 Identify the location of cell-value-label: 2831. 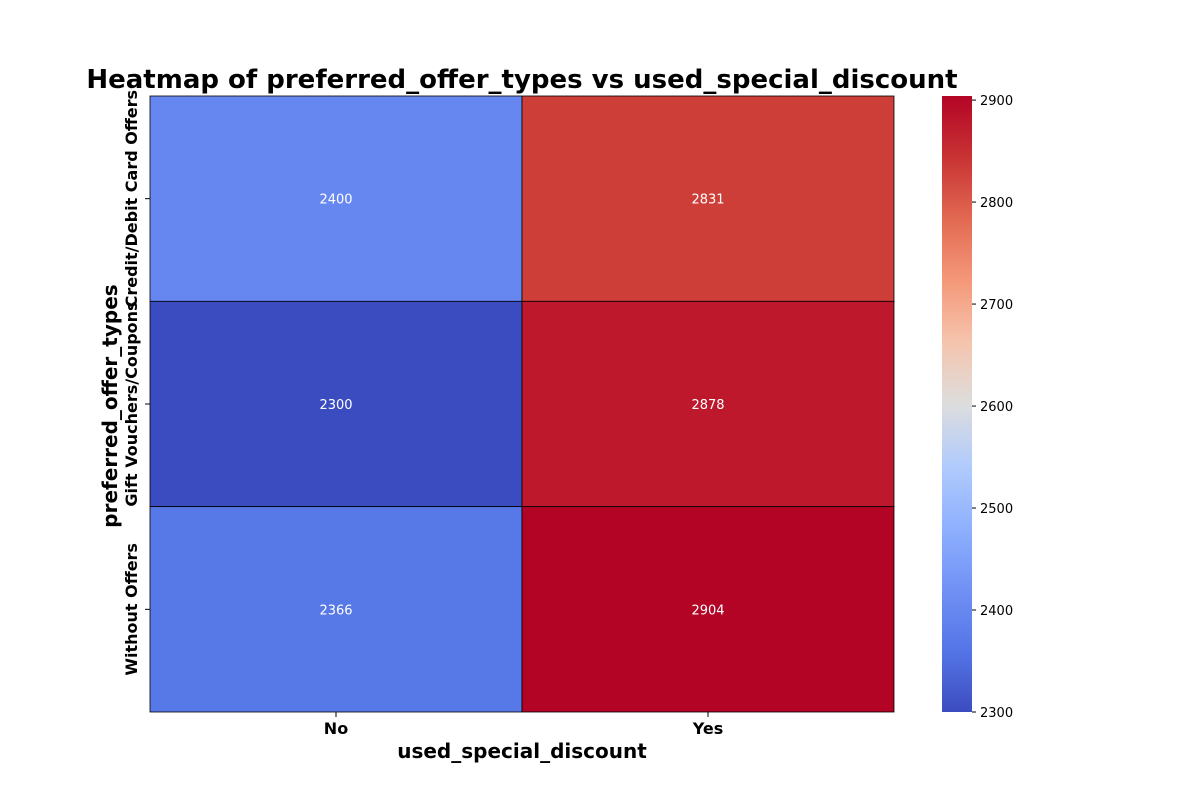
(707, 200).